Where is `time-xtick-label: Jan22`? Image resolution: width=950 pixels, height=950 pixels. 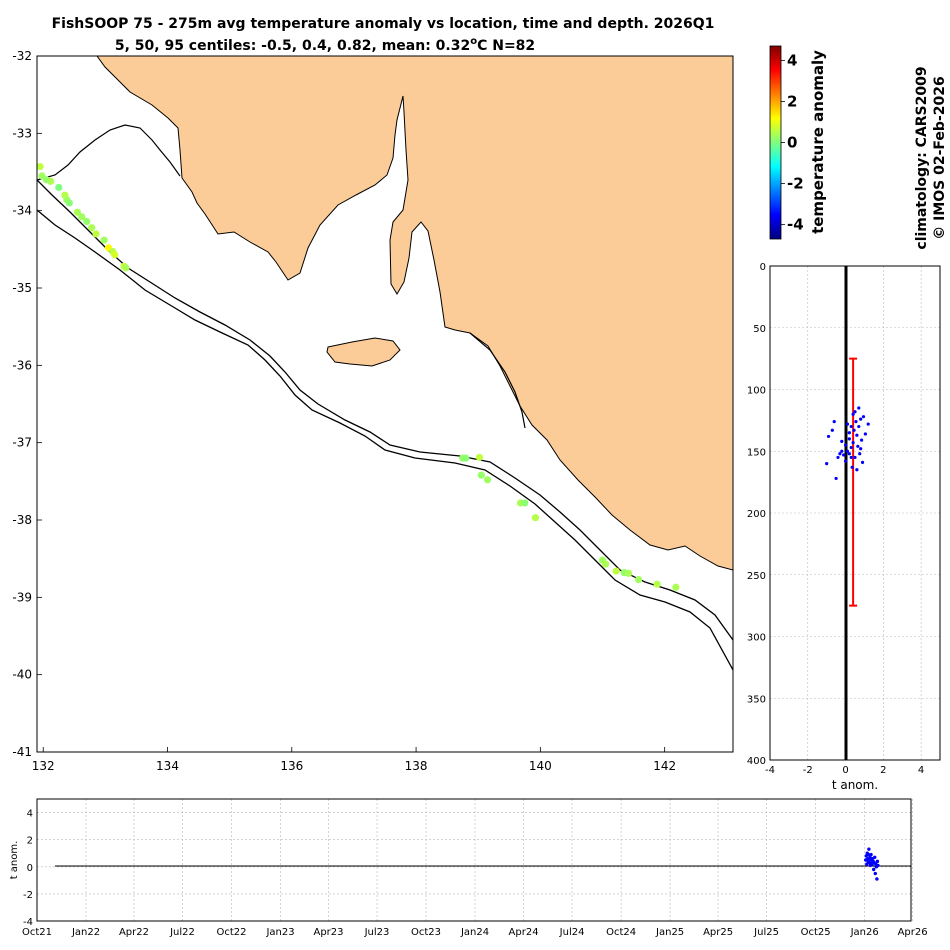
time-xtick-label: Jan22 is located at coordinates (85, 932).